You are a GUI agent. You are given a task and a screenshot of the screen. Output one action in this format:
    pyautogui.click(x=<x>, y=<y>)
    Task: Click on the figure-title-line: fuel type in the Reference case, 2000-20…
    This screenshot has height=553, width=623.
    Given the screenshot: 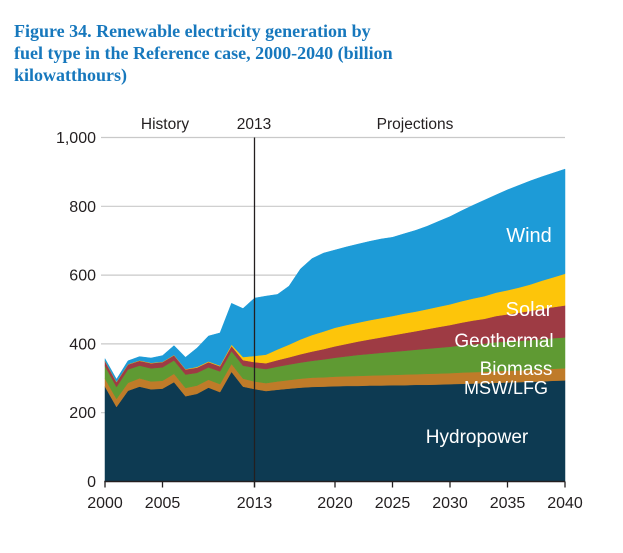 What is the action you would take?
    pyautogui.click(x=203, y=53)
    